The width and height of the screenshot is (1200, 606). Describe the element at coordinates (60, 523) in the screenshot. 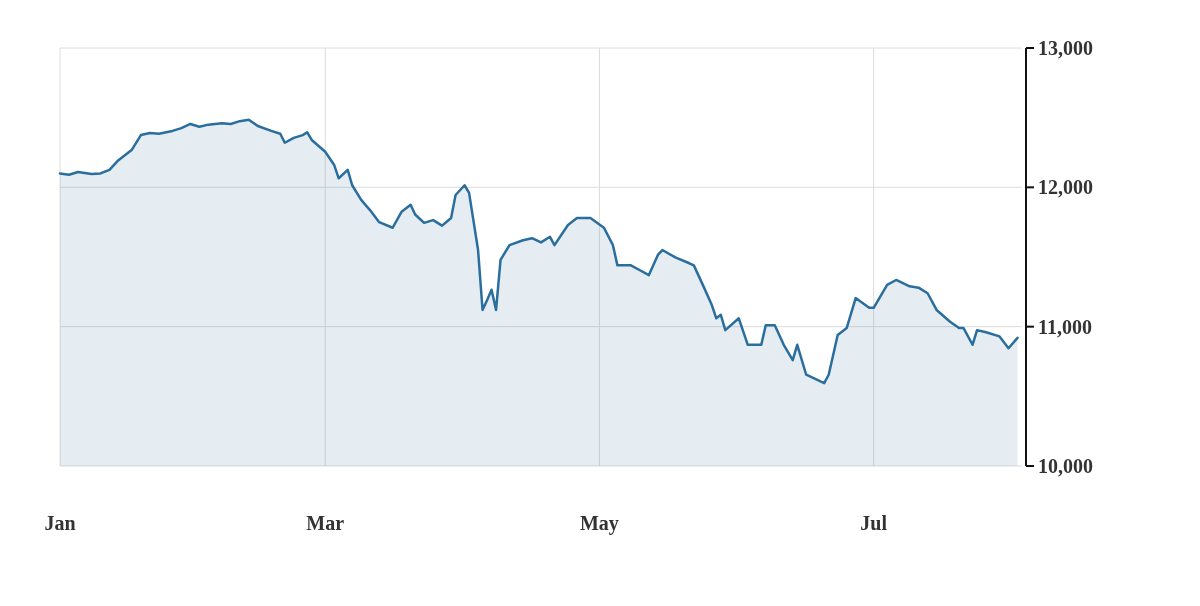

I see `x-tick-label: Jan` at that location.